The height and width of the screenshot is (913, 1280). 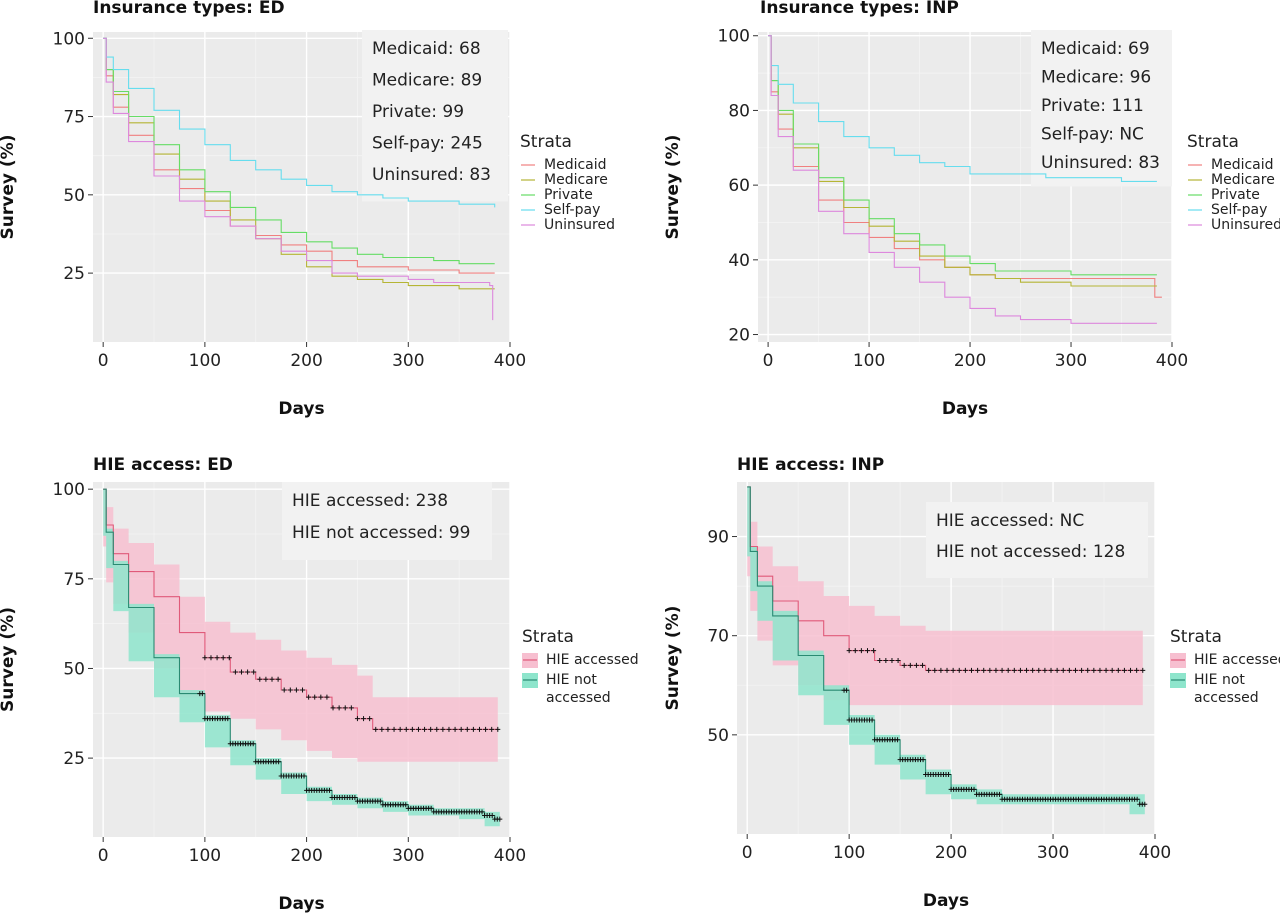 I want to click on annotation-text: Private: 99, so click(x=418, y=112).